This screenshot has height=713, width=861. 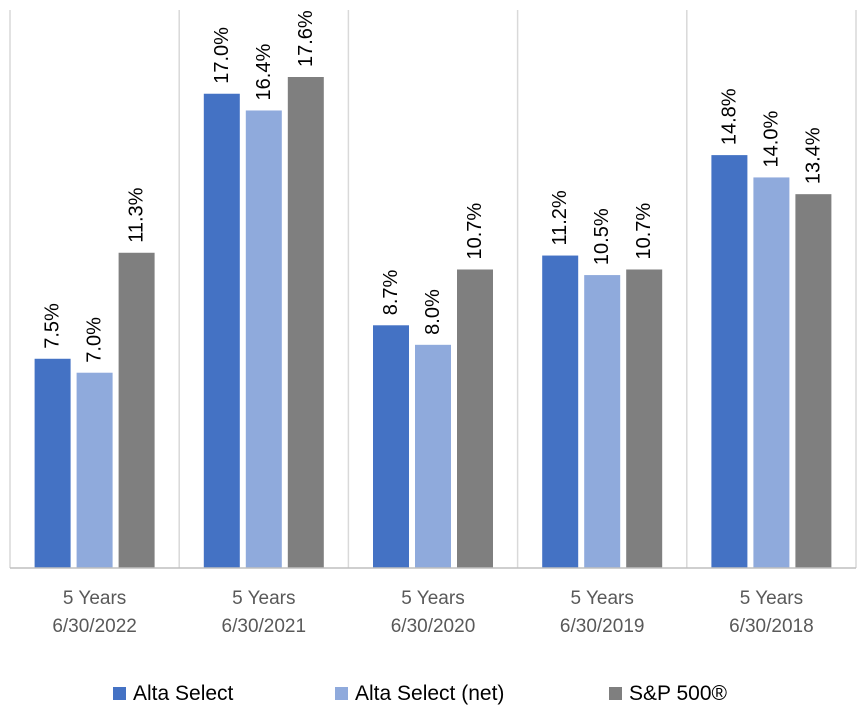 What do you see at coordinates (391, 292) in the screenshot?
I see `data-label: 8.7%` at bounding box center [391, 292].